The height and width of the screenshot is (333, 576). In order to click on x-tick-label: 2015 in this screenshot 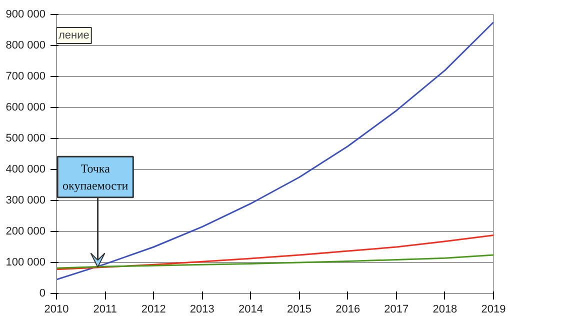, I will do `click(299, 310)`.